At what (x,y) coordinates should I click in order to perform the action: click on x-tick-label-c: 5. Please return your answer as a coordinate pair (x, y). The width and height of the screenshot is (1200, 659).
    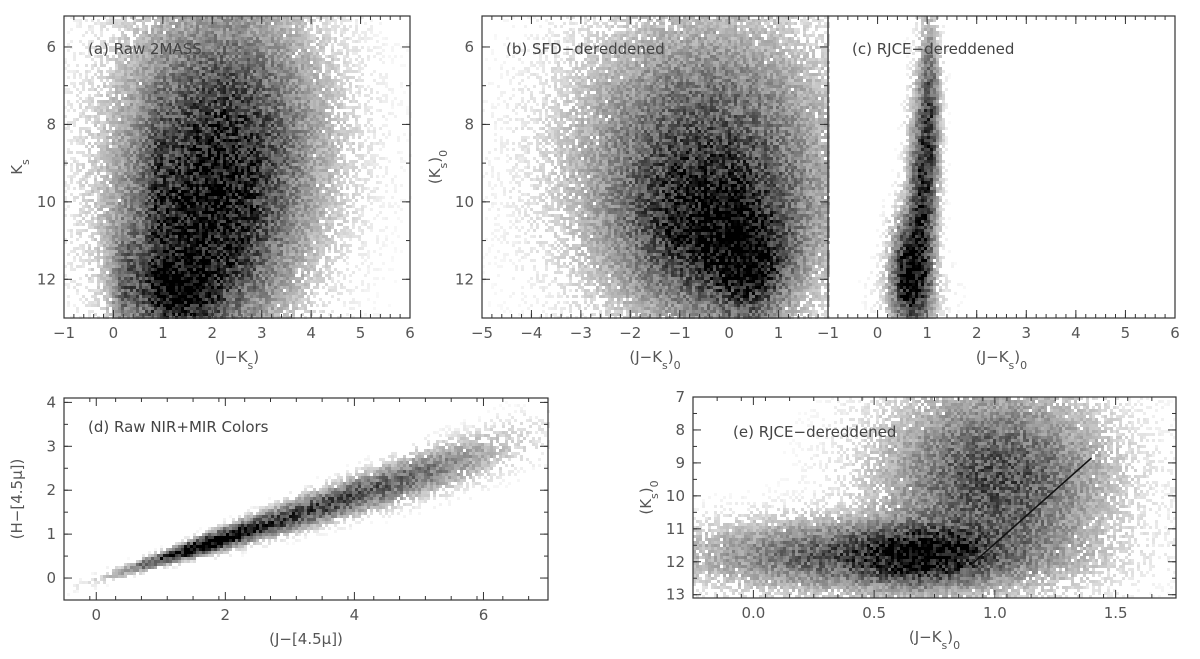
    Looking at the image, I should click on (1126, 333).